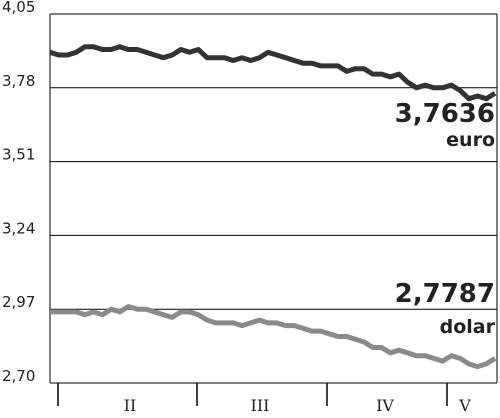 The image size is (500, 418). Describe the element at coordinates (260, 405) in the screenshot. I see `x-tick-label: III` at that location.